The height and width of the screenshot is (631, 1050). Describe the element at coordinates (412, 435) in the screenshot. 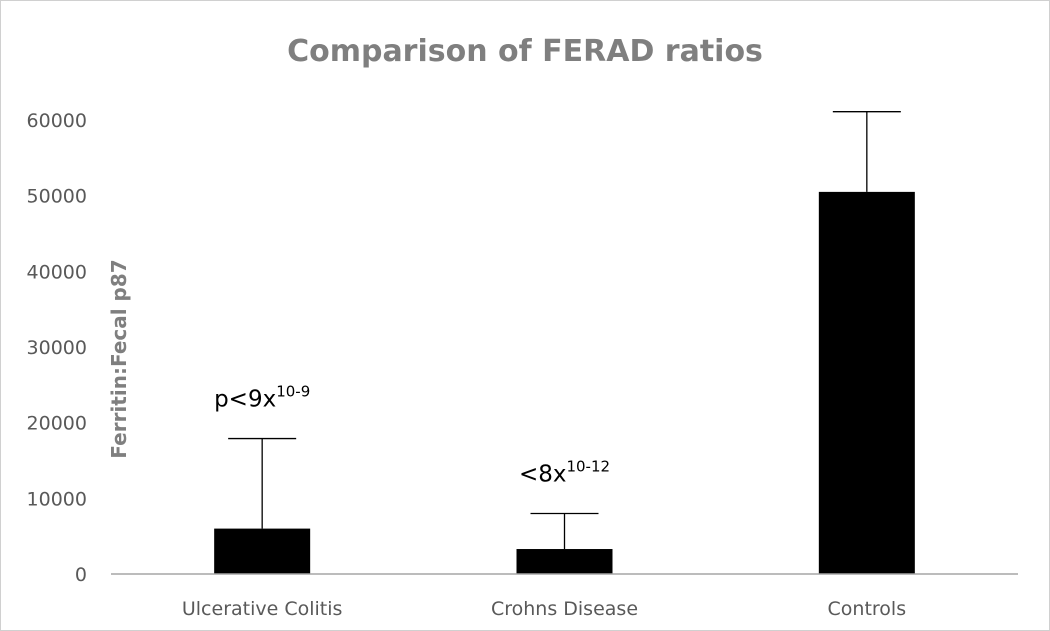

I see `annotations: p<9x10-9 <8x10-12` at that location.